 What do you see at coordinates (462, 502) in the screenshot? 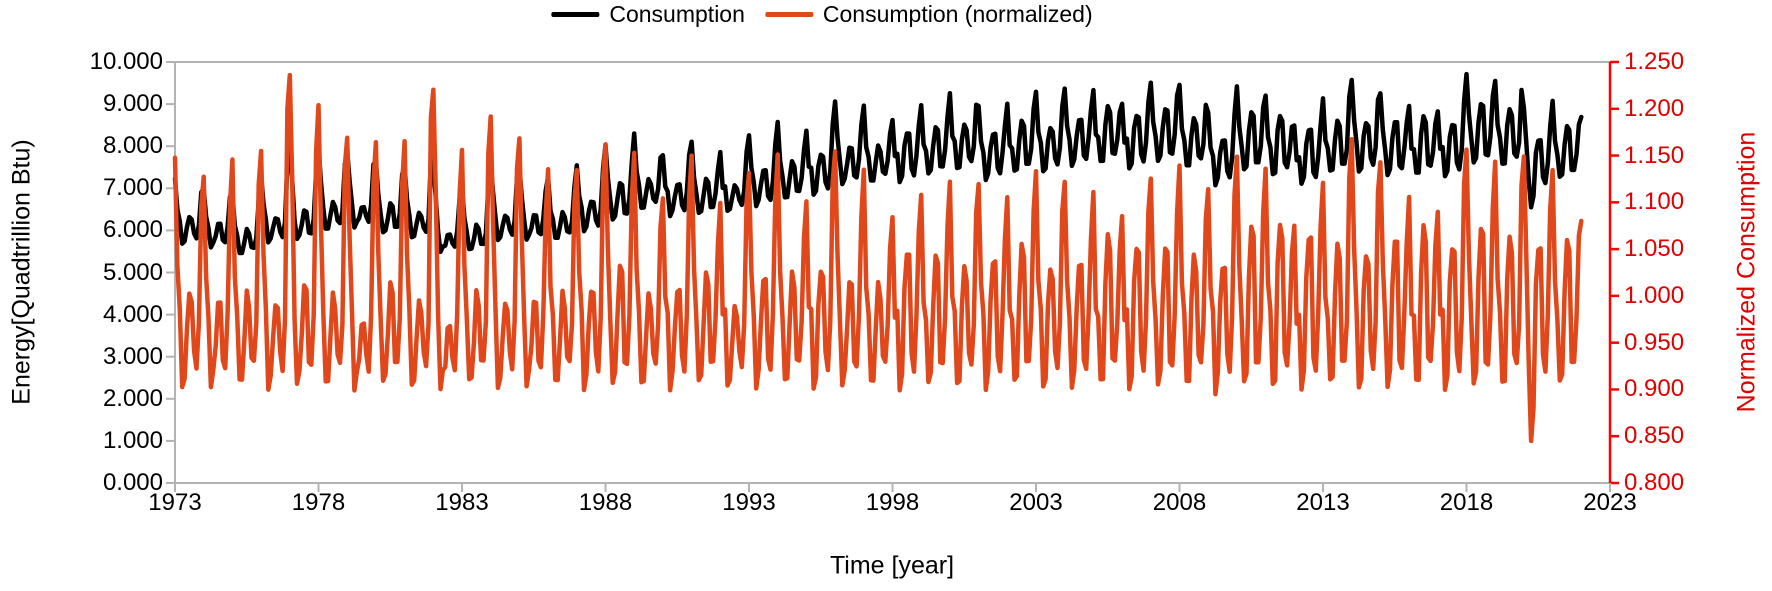
I see `x-axis-tick-label: 1983` at bounding box center [462, 502].